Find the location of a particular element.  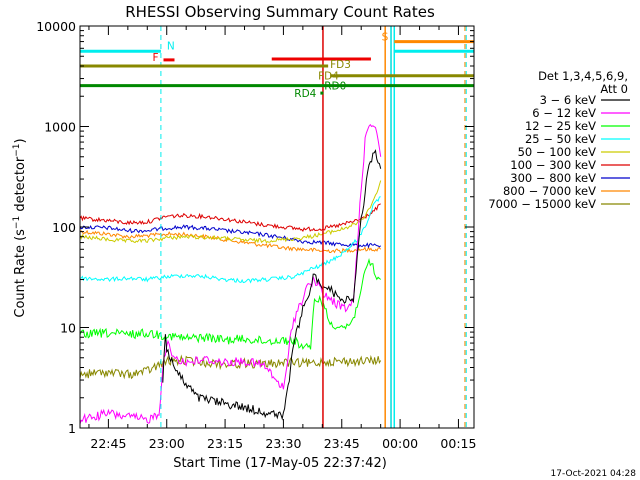

legend-label-100-300: 100 − 300 keV is located at coordinates (553, 165).